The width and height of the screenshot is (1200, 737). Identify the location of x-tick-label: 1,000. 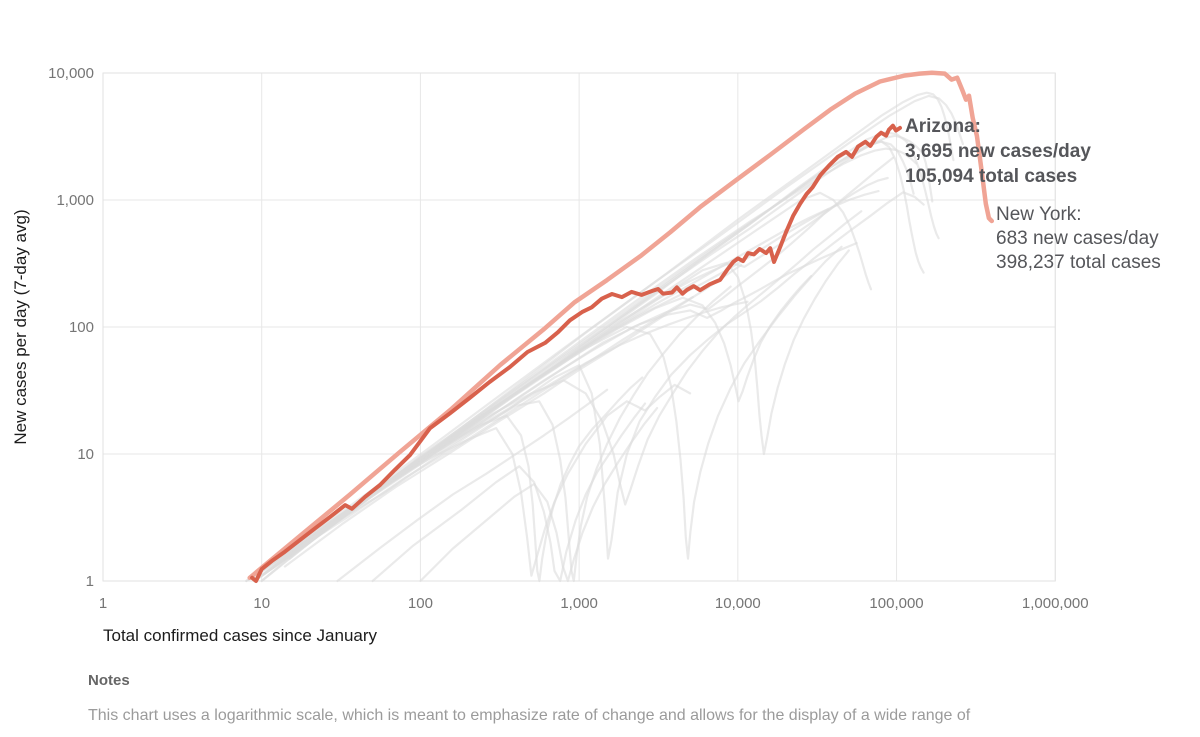
(579, 603).